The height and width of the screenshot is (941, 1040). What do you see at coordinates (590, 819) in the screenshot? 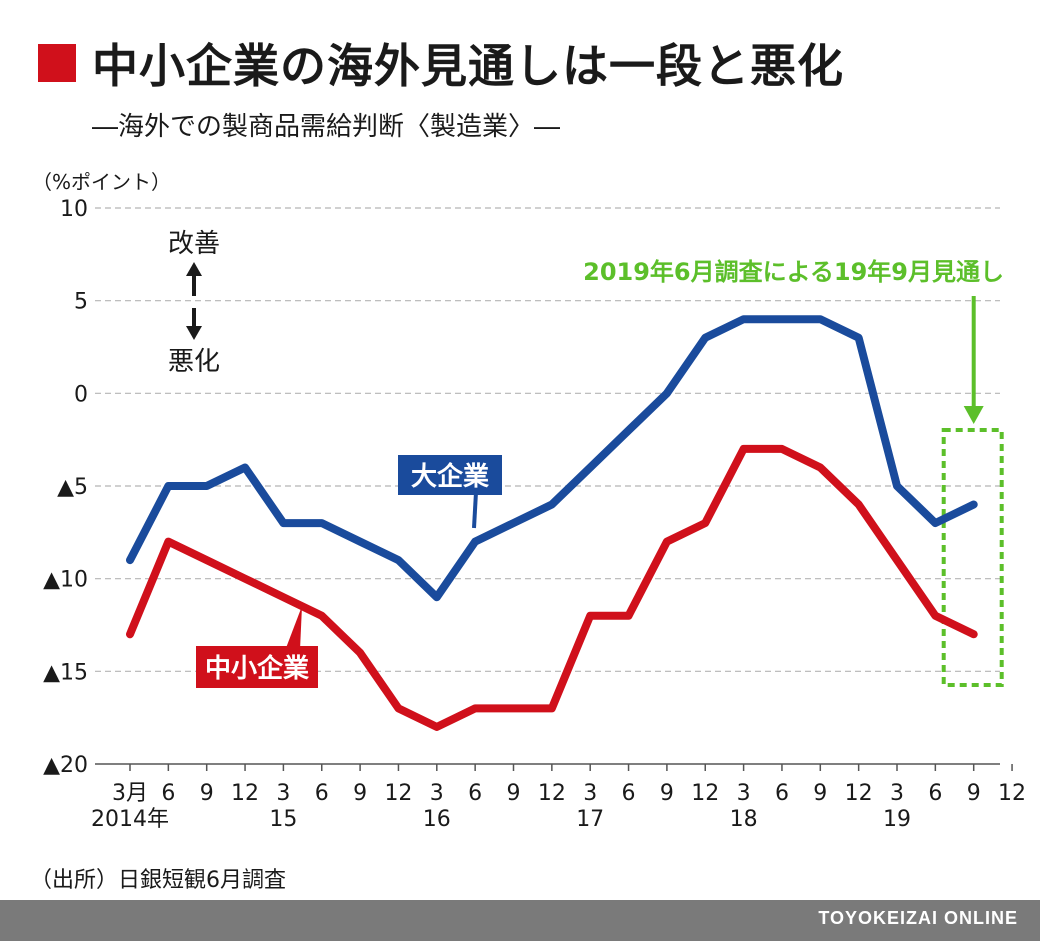
I see `year-label: 17` at bounding box center [590, 819].